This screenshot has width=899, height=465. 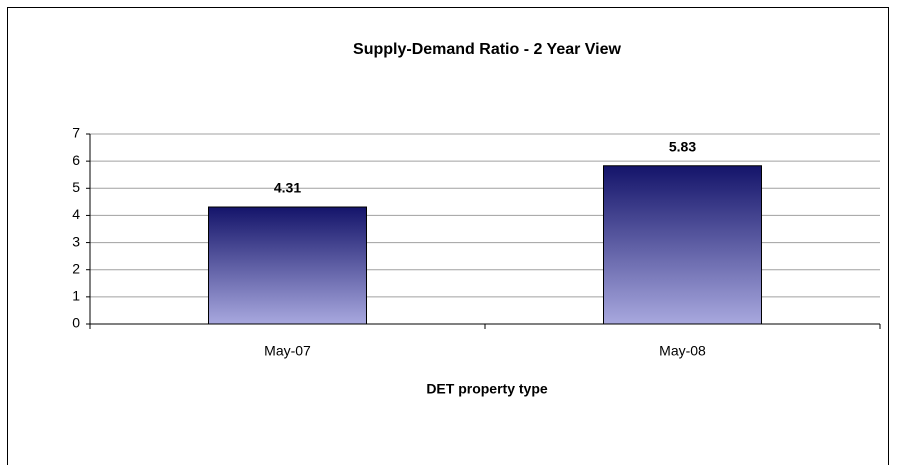 What do you see at coordinates (76, 241) in the screenshot?
I see `y-tick-label: 3` at bounding box center [76, 241].